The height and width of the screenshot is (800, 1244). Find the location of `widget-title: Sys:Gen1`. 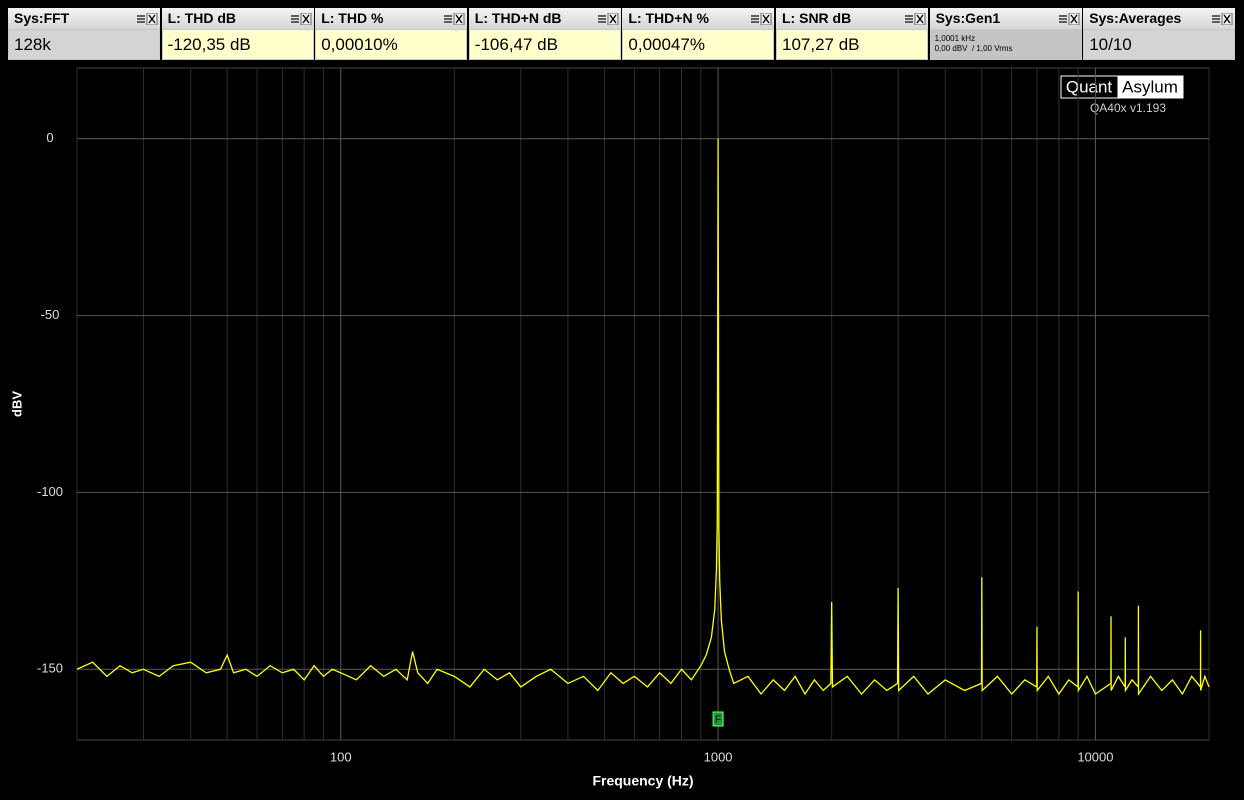

widget-title: Sys:Gen1 is located at coordinates (1005, 18).